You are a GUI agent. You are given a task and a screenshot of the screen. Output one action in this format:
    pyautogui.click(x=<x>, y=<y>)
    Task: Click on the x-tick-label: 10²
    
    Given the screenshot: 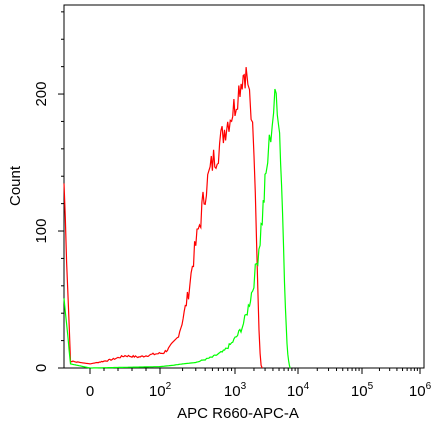 What is the action you would take?
    pyautogui.click(x=160, y=390)
    